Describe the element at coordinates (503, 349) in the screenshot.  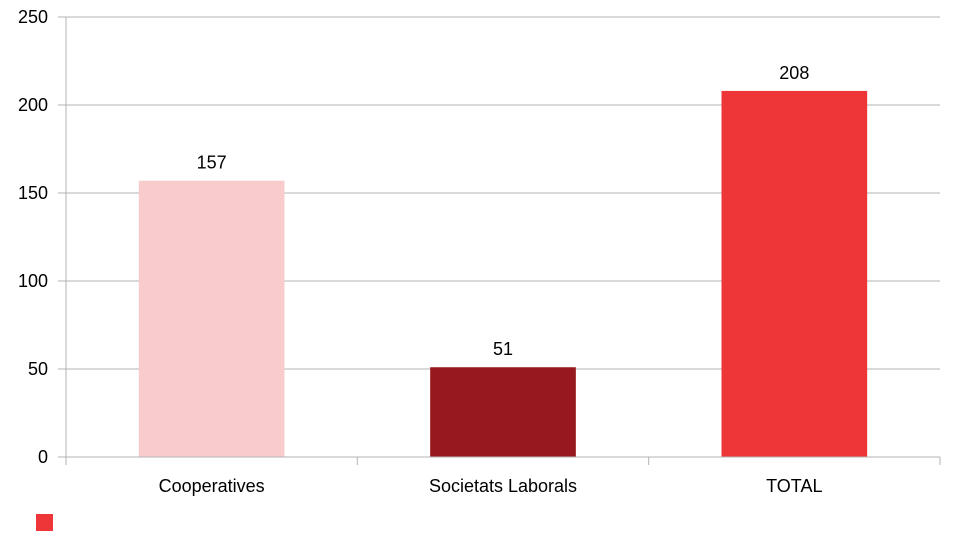
I see `data-label: 51` at that location.